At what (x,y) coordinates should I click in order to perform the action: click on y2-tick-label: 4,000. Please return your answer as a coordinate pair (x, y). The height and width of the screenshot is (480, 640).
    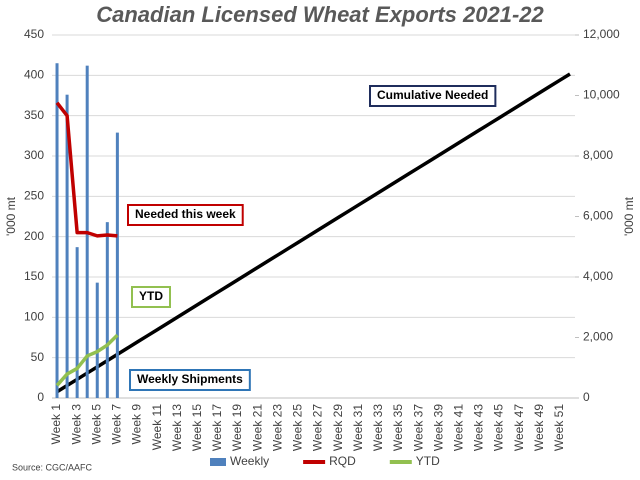
    Looking at the image, I should click on (598, 276).